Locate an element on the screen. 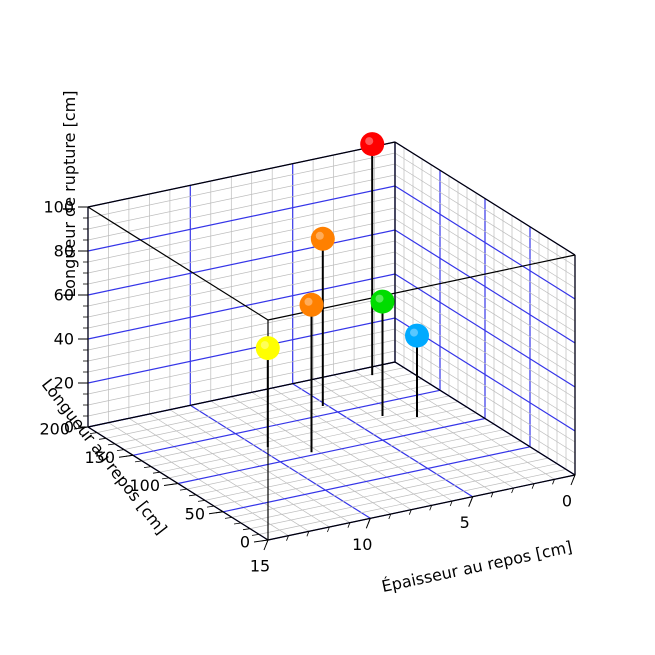 This screenshot has width=655, height=655. z-tick-label: 80 is located at coordinates (64, 251).